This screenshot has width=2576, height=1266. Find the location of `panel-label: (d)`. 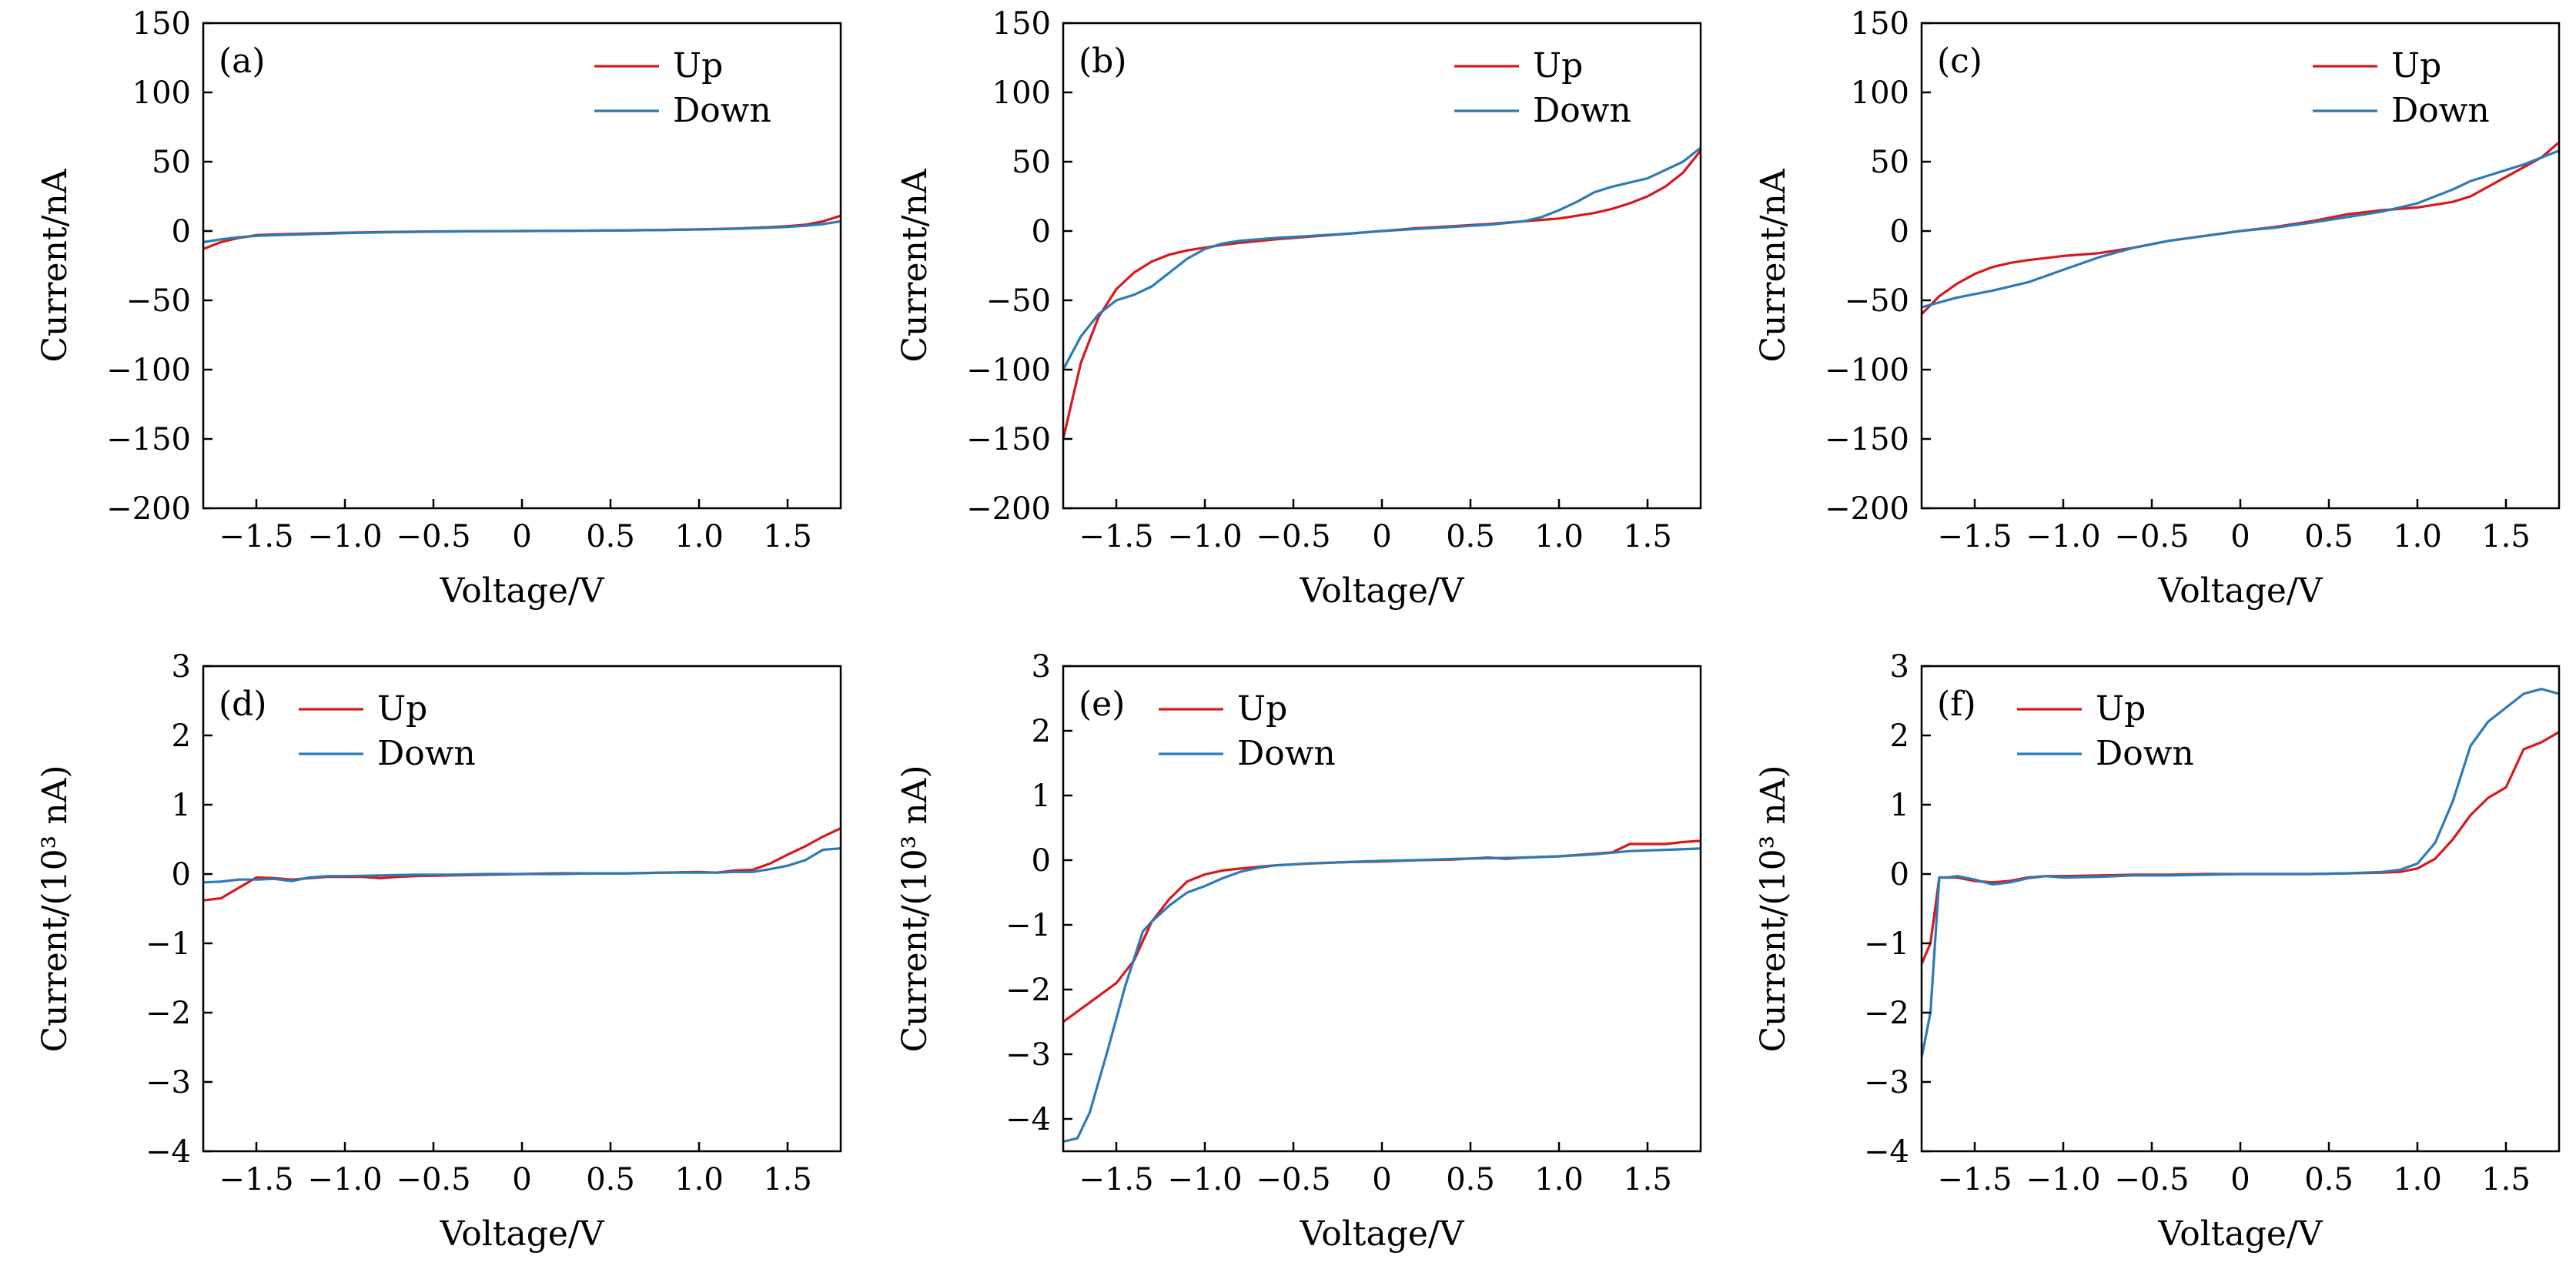

panel-label: (d) is located at coordinates (243, 704).